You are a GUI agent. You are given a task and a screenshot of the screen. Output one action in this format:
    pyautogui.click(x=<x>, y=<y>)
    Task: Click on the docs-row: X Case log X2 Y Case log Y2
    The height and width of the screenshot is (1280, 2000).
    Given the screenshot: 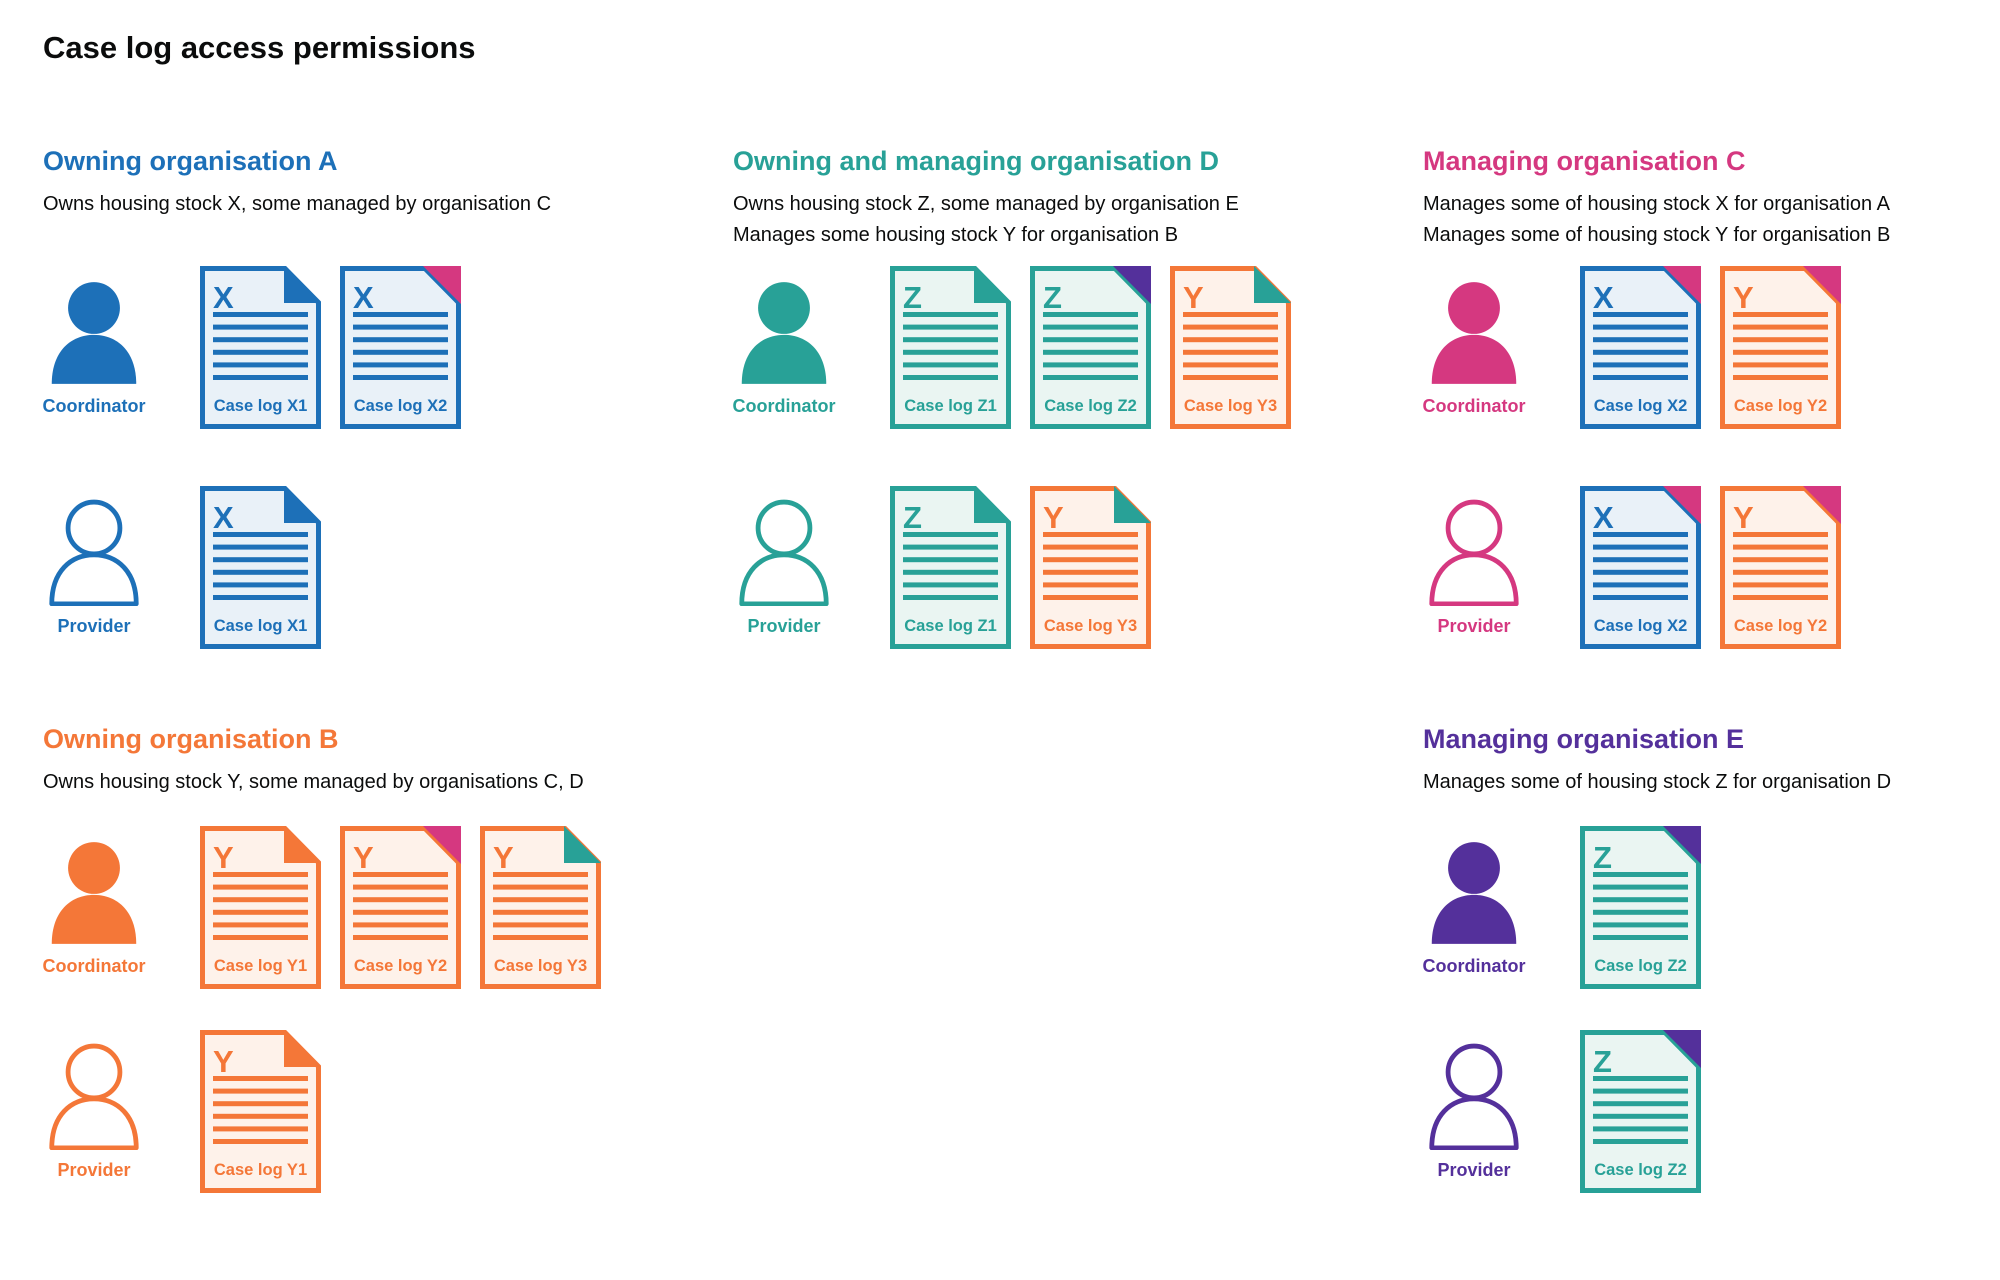 What is the action you would take?
    pyautogui.click(x=1710, y=567)
    